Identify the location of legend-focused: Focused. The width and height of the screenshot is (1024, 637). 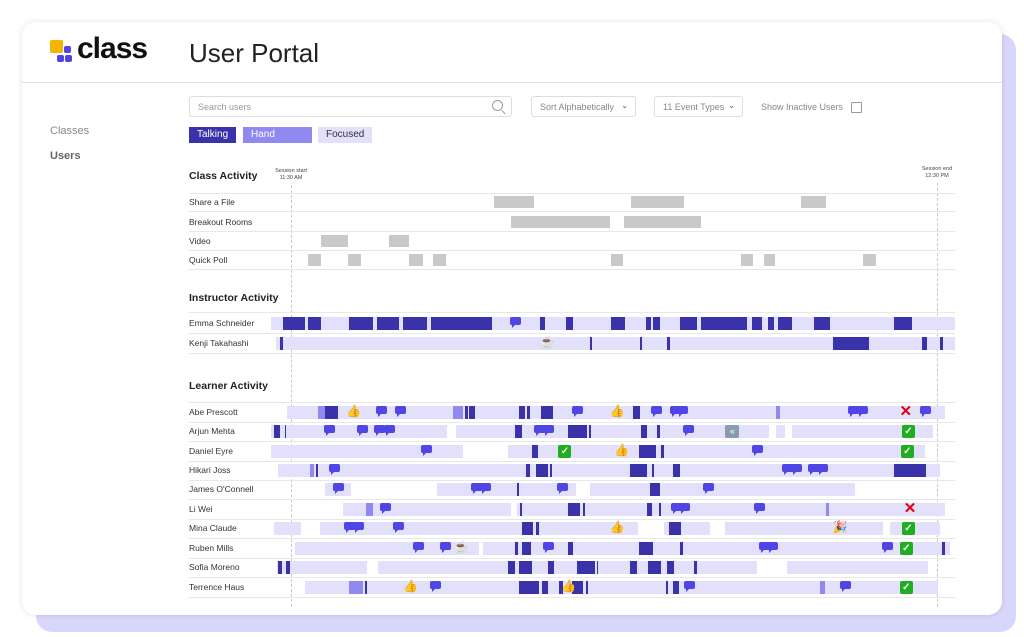
(345, 135).